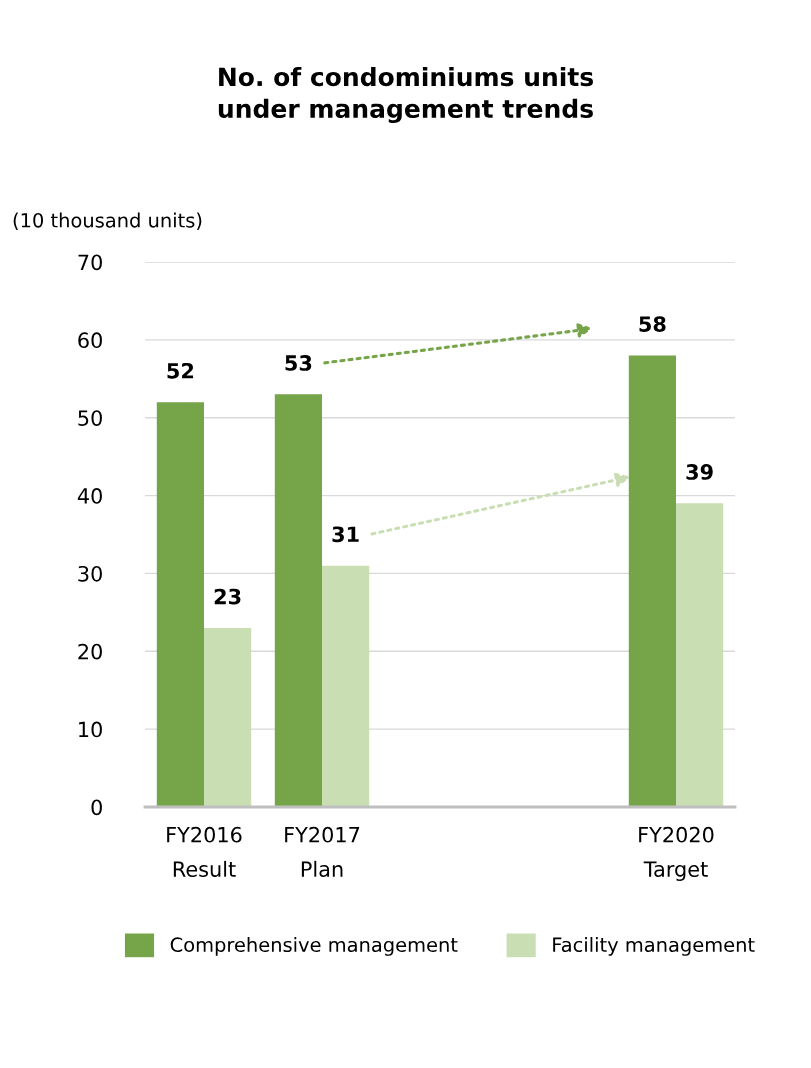  Describe the element at coordinates (90, 573) in the screenshot. I see `y-tick-label: 30` at that location.